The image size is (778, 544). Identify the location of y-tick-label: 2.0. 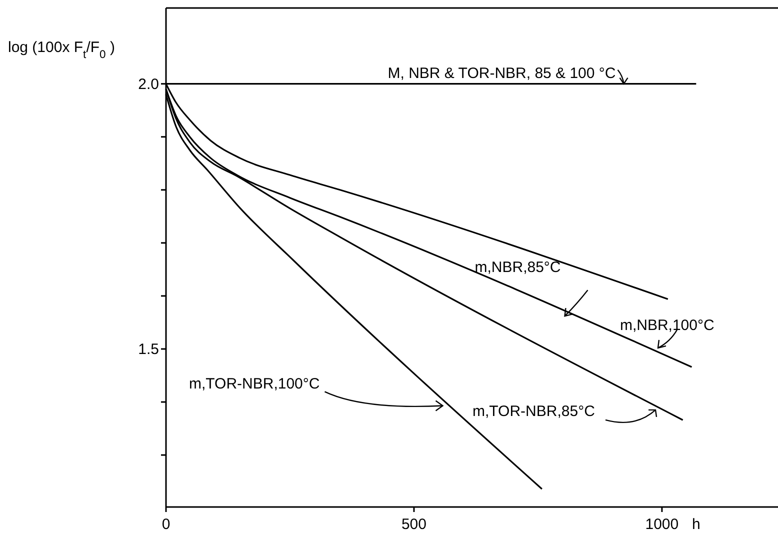
(148, 85).